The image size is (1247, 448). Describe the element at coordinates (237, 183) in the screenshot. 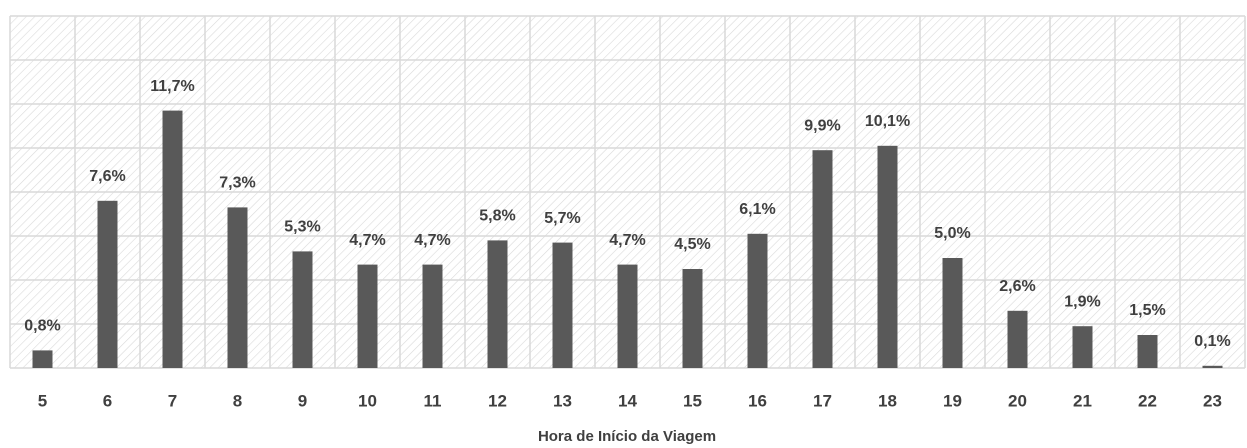

I see `data-label: 7,3%` at that location.